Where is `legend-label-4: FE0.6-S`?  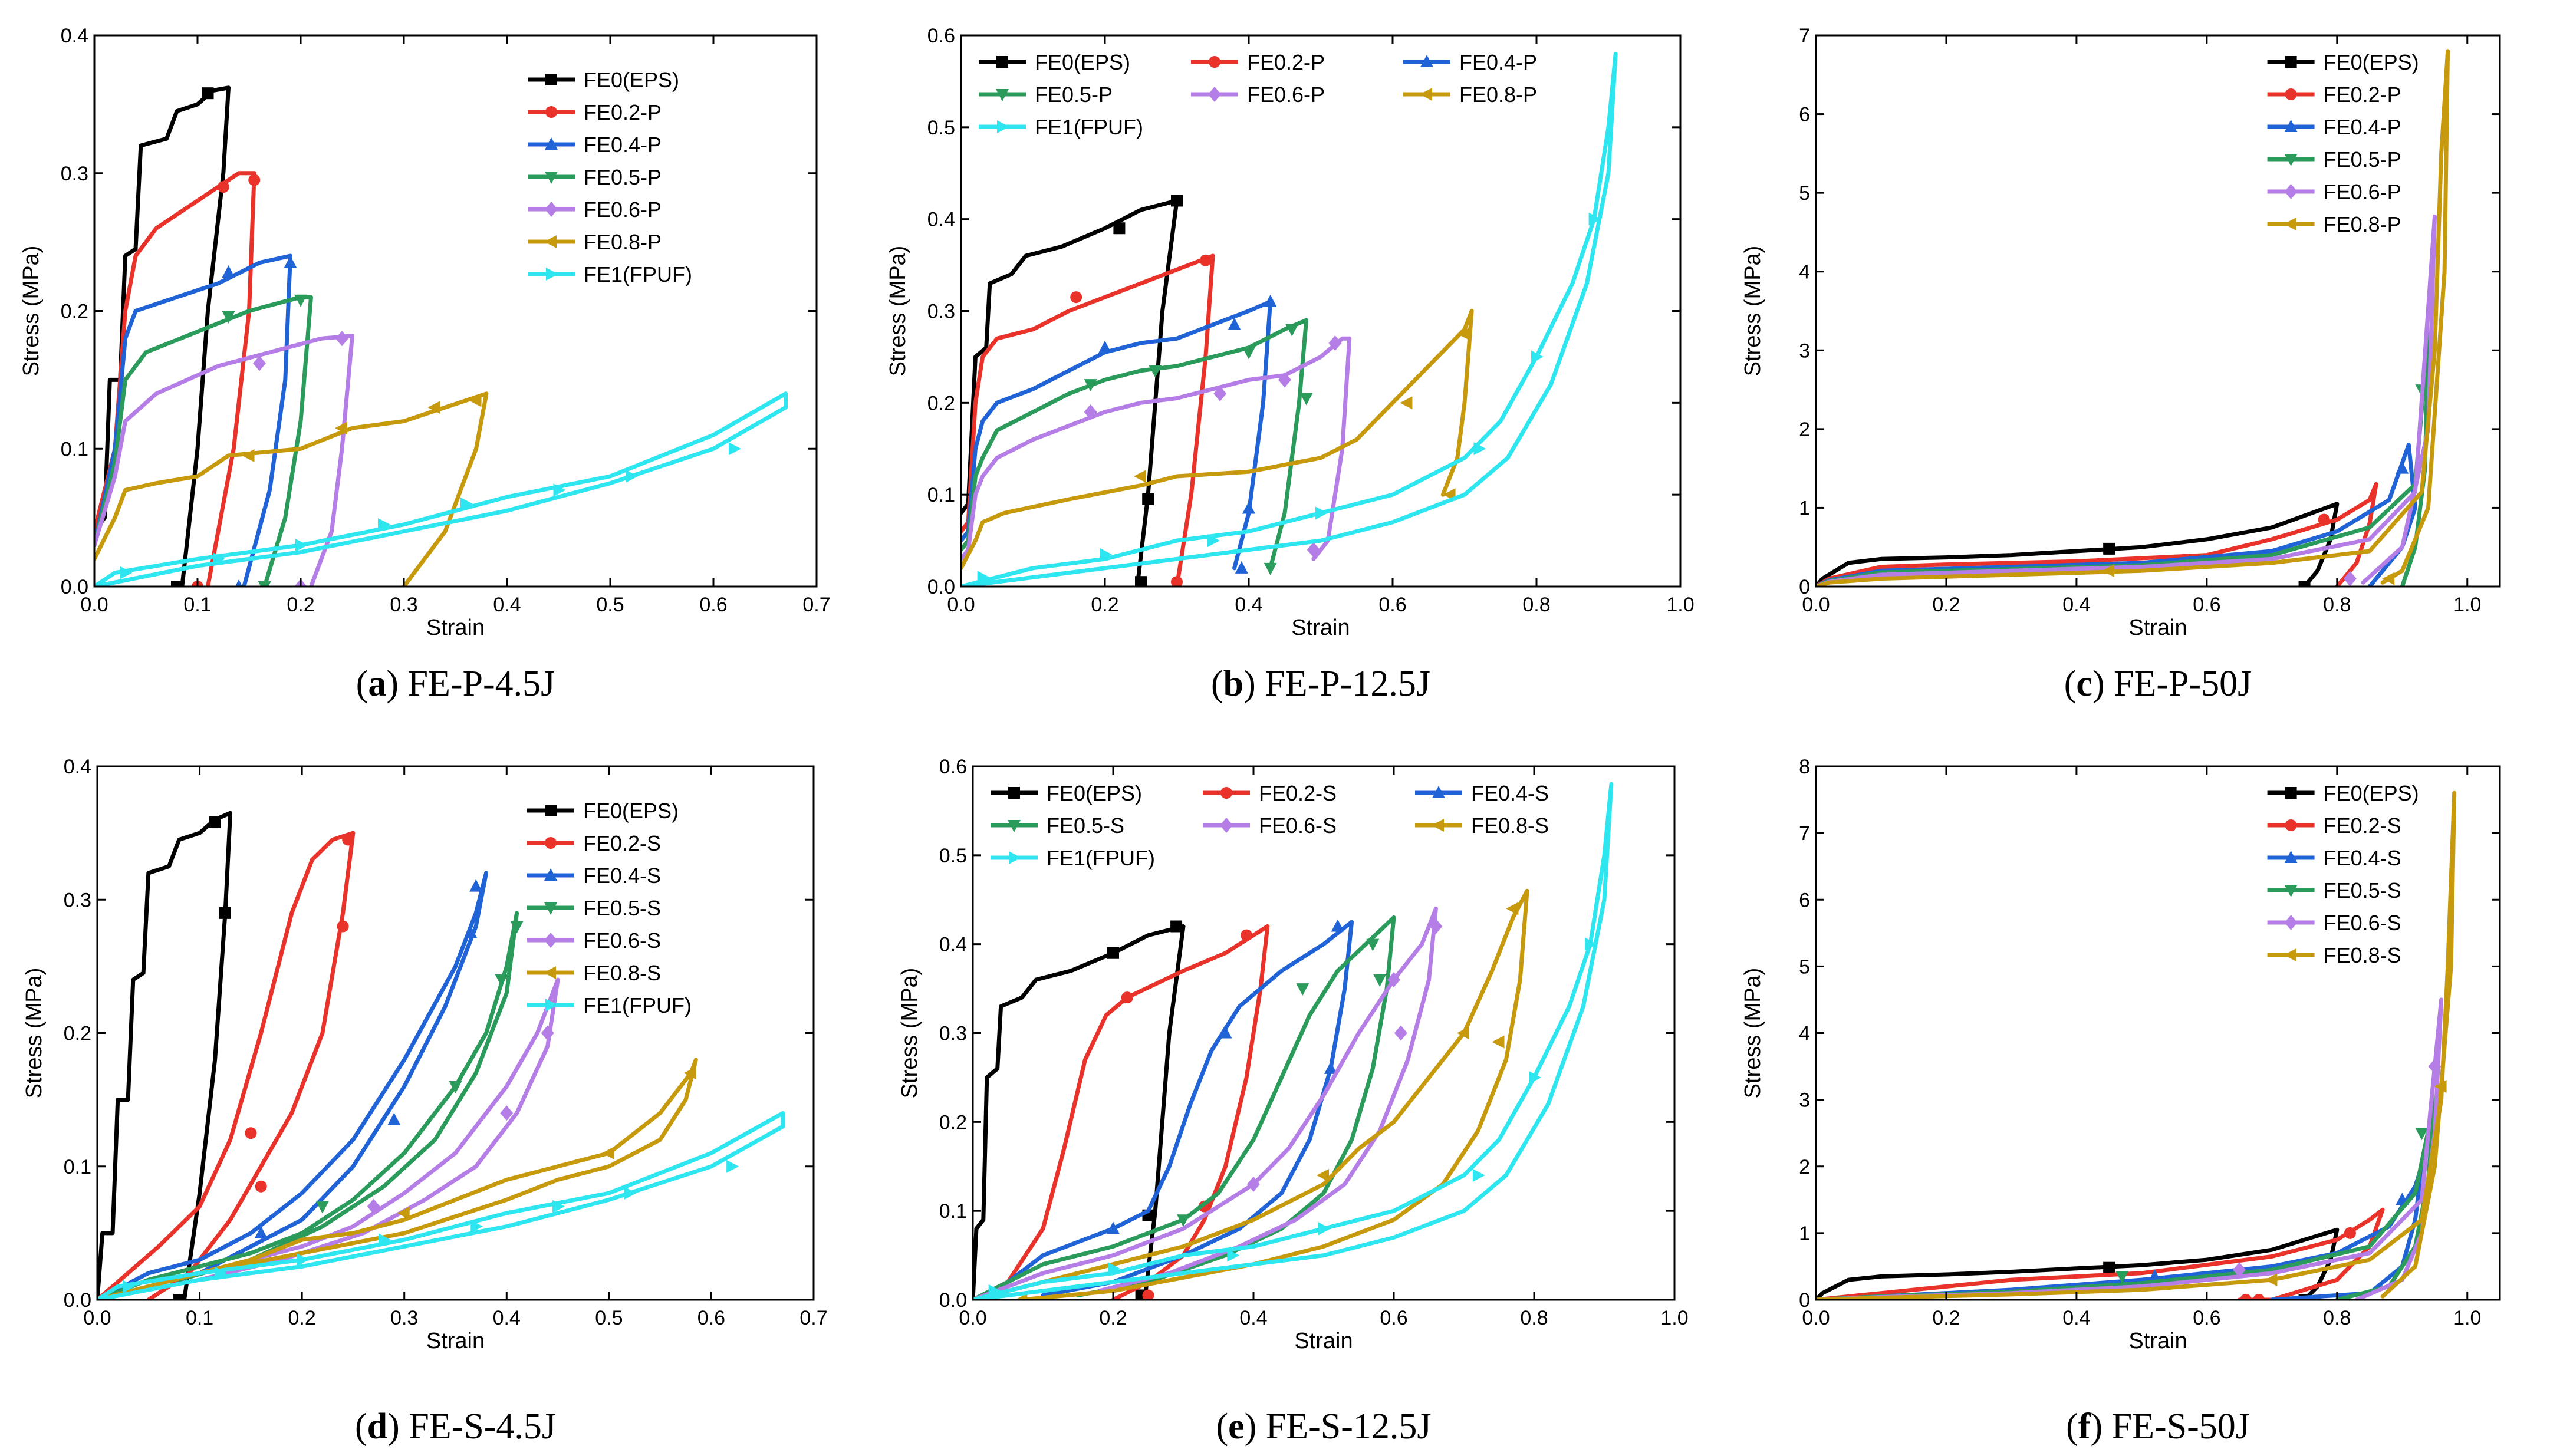
legend-label-4: FE0.6-S is located at coordinates (1298, 825).